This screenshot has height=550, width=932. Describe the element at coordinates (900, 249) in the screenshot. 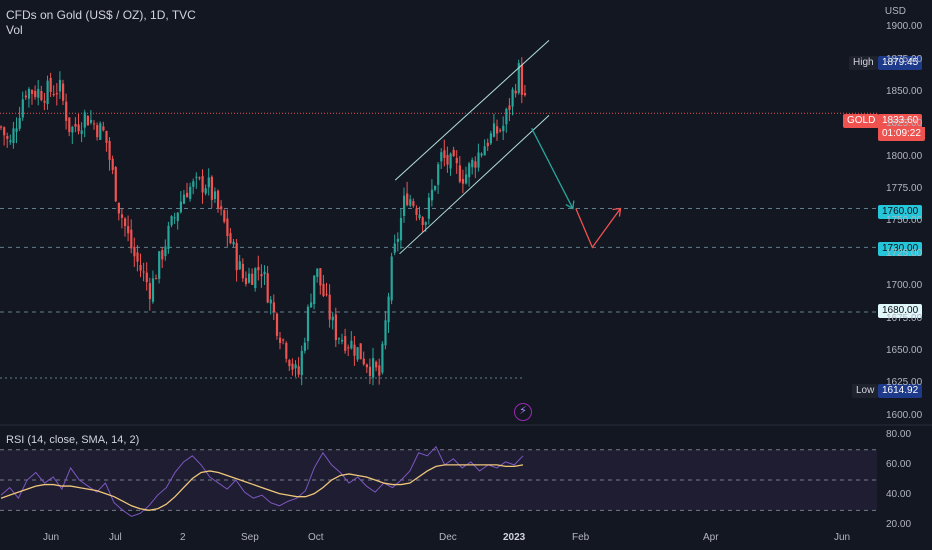

I see `level-1730-tag: 1730.00` at that location.